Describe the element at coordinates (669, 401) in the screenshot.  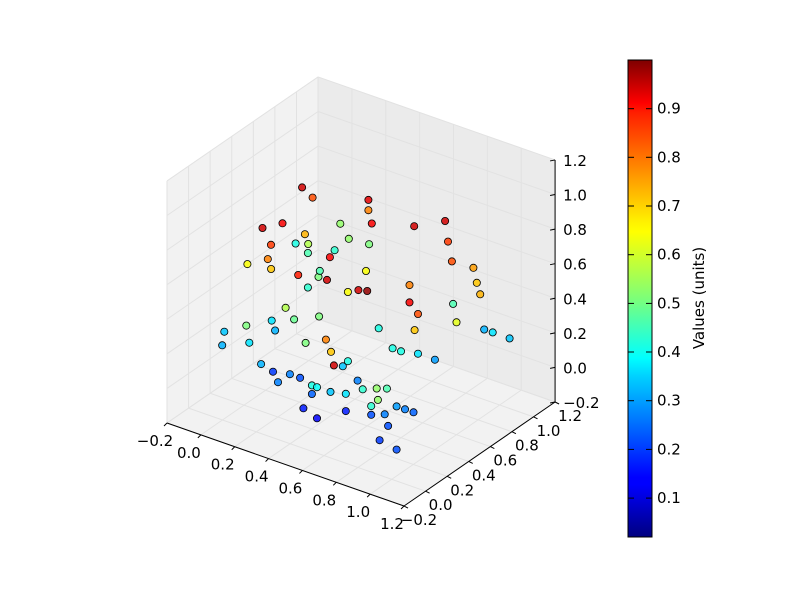
I see `colorbar-tick-label: 0.3` at that location.